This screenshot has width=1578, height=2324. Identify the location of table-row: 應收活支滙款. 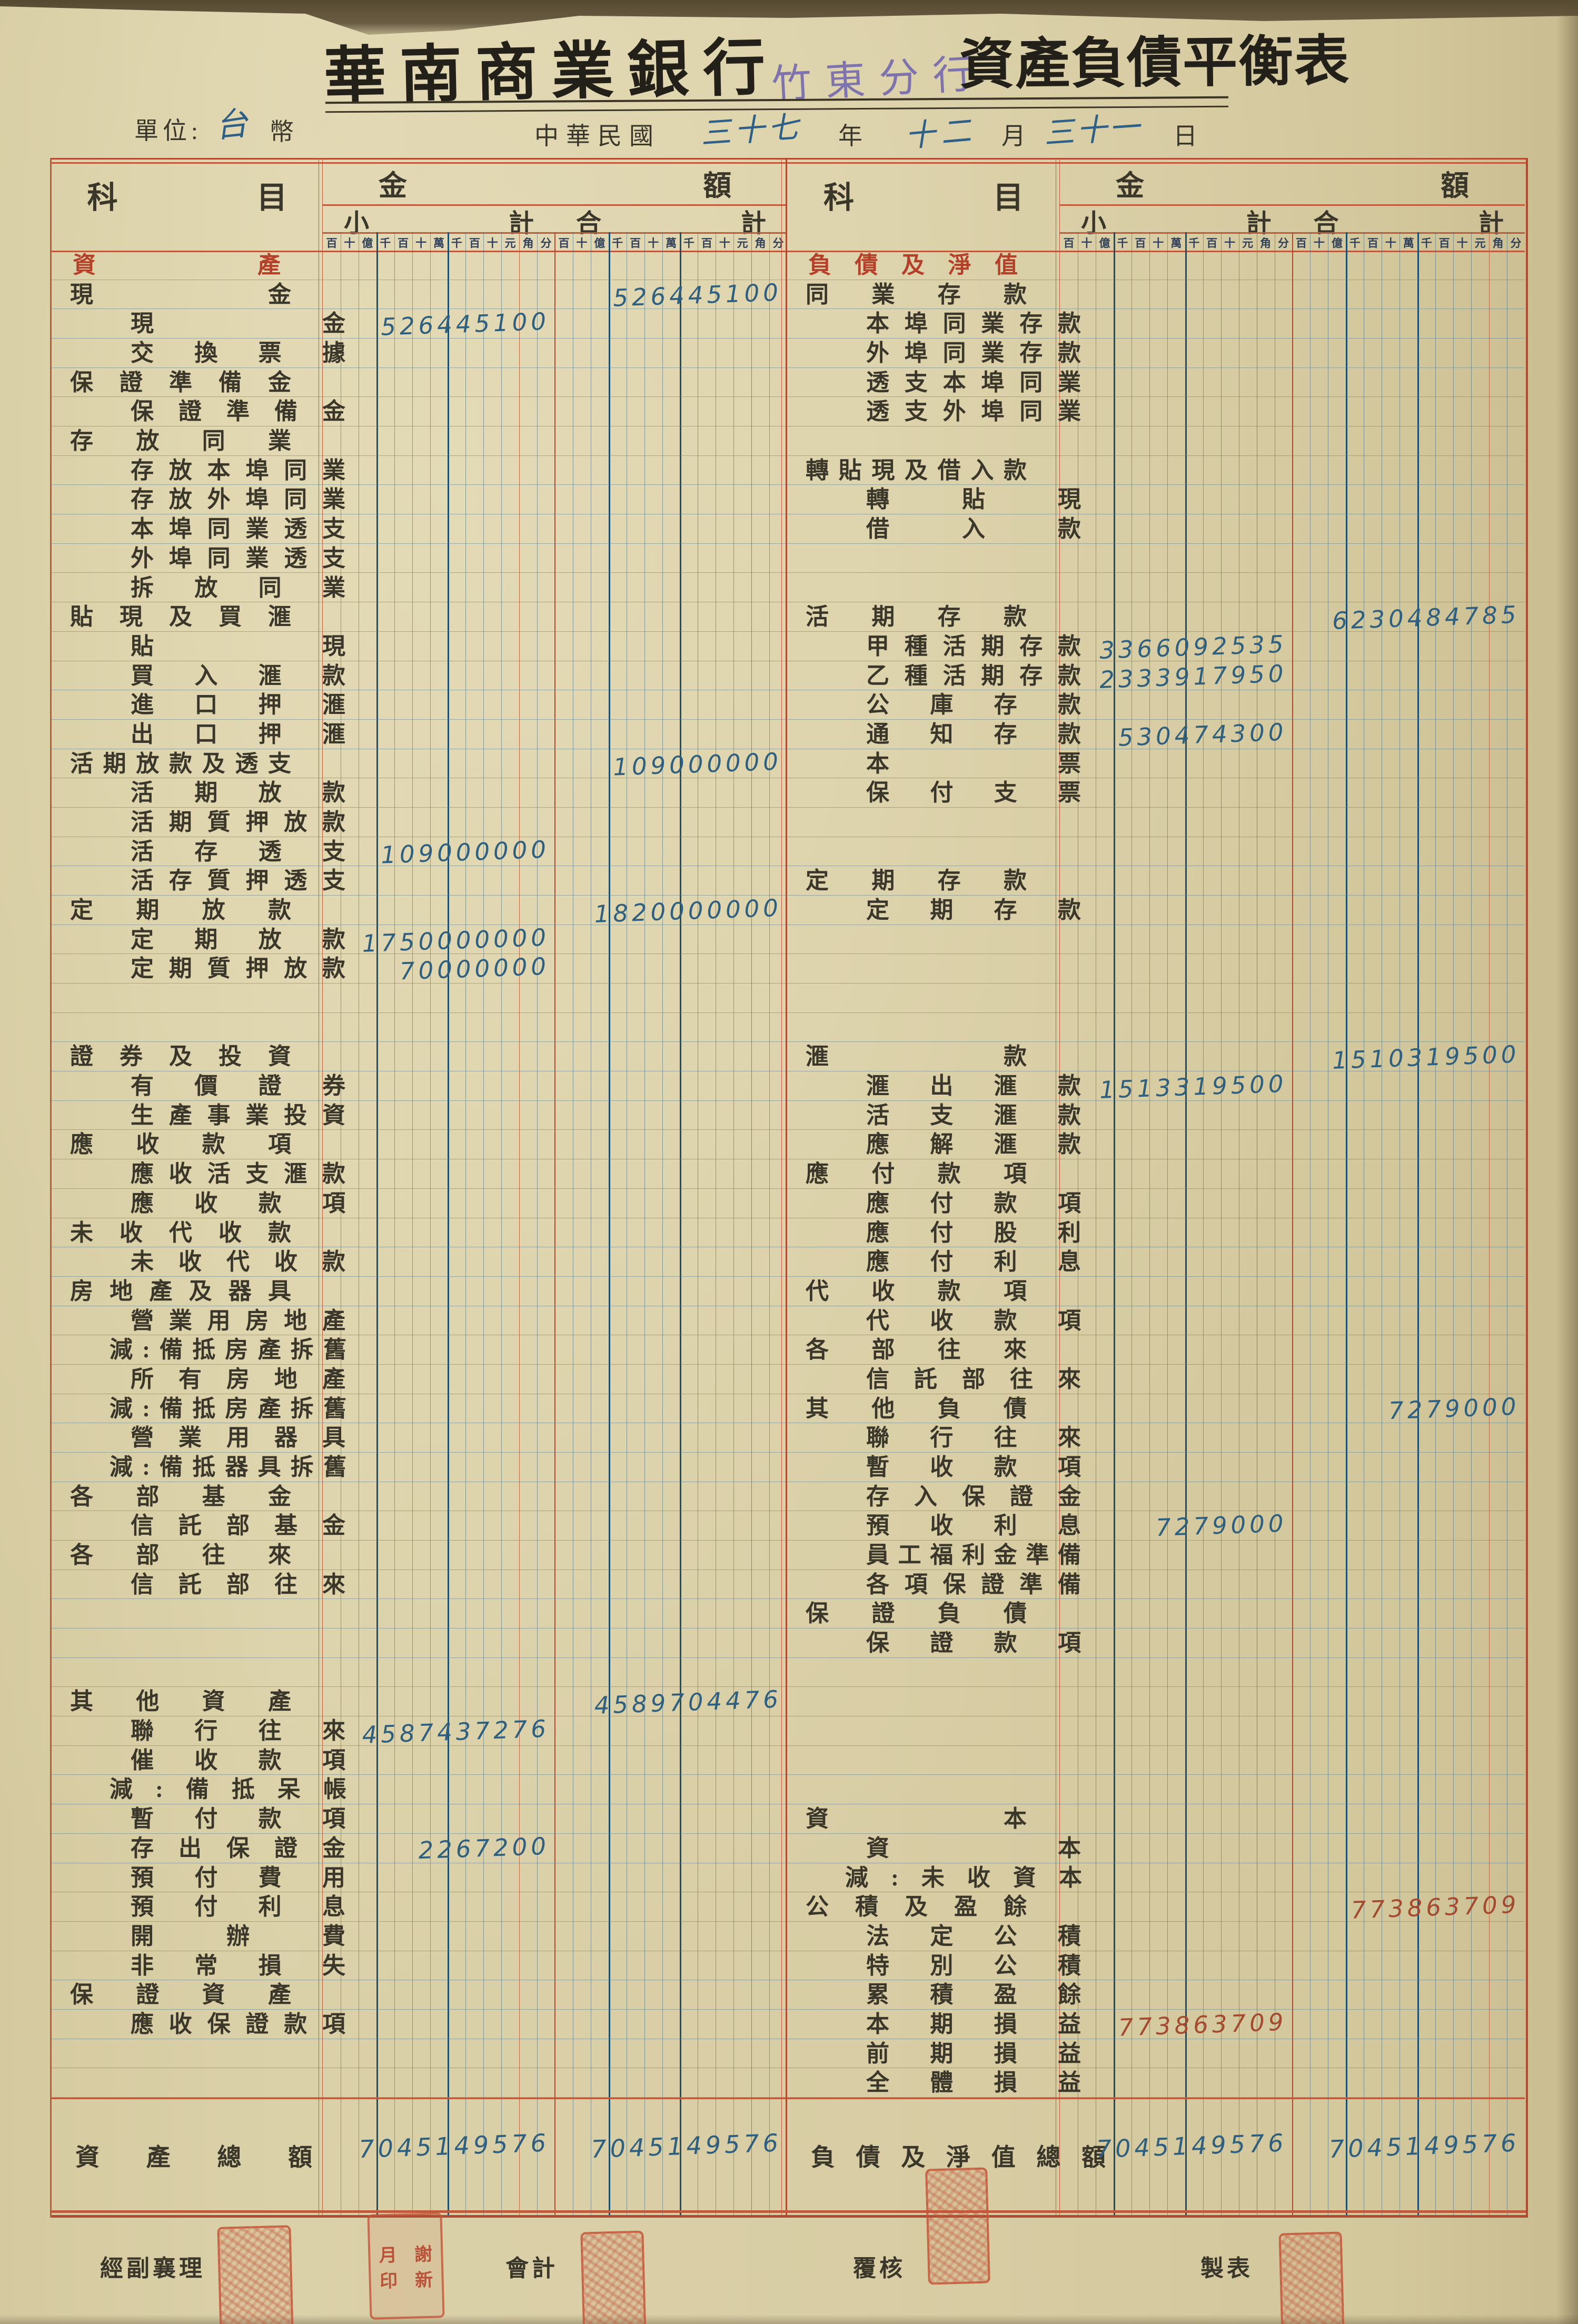
(419, 1174).